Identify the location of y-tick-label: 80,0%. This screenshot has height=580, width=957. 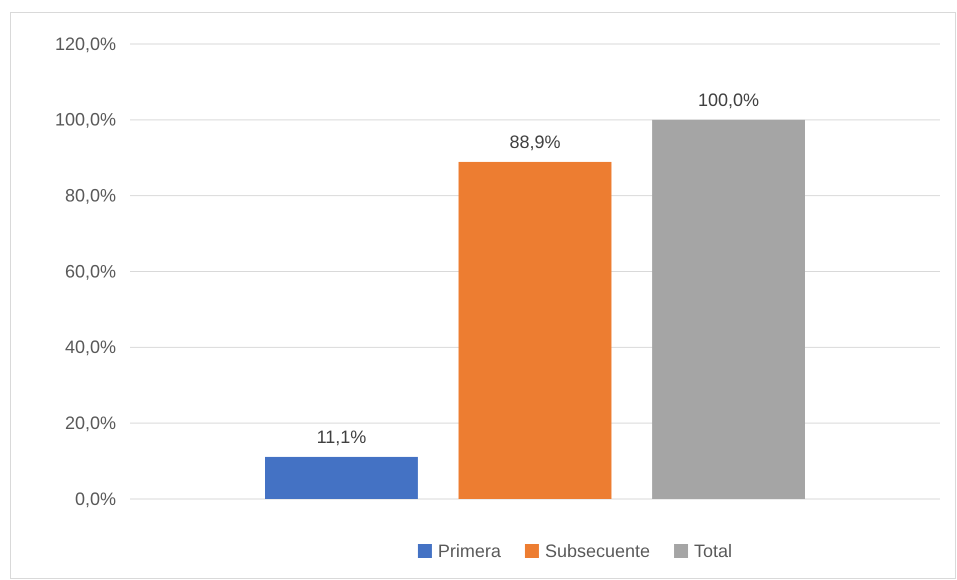
(90, 195).